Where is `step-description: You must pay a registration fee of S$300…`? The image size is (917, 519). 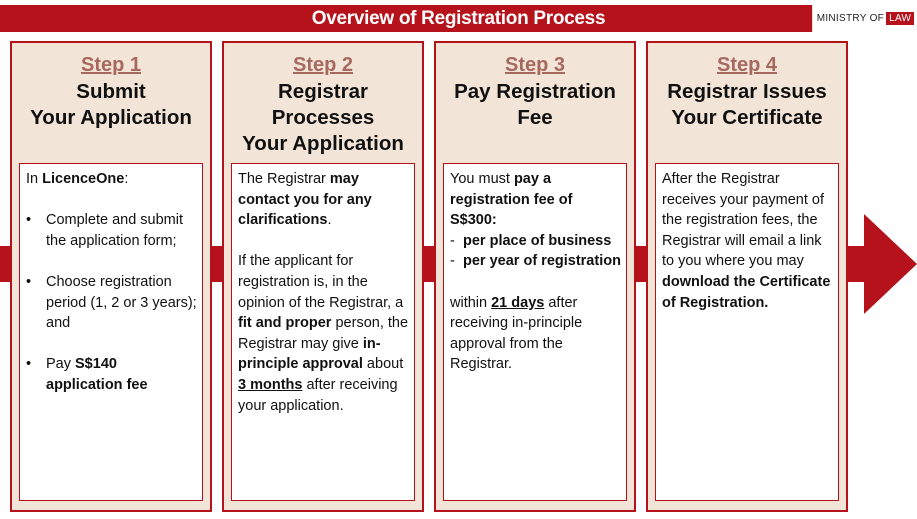 step-description: You must pay a registration fee of S$300… is located at coordinates (535, 332).